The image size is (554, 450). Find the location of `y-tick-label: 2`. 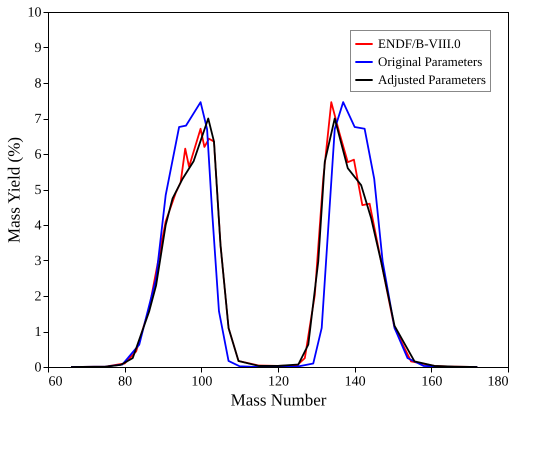

y-tick-label: 2 is located at coordinates (38, 297).